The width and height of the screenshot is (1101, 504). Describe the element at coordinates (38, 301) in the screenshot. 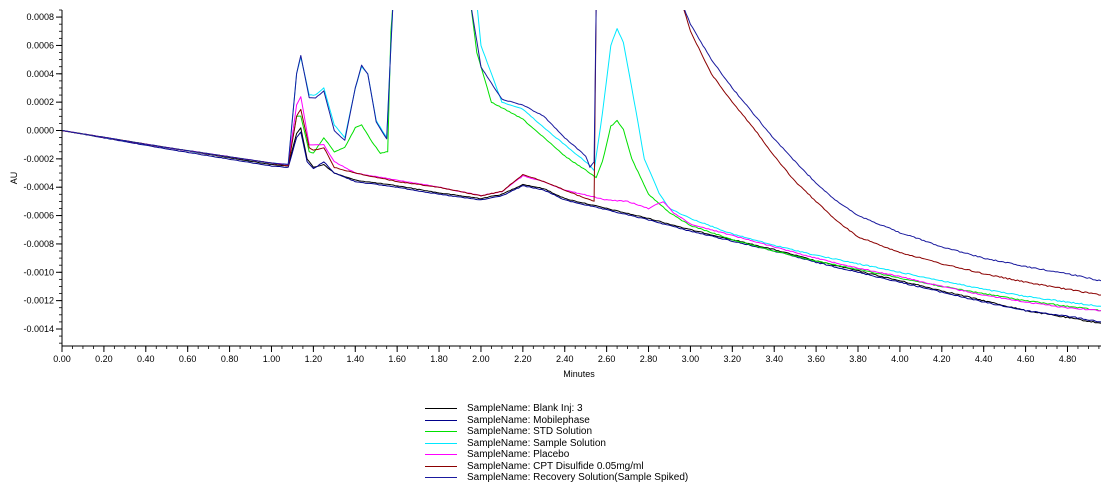

I see `y-tick-label: -0.0012` at that location.